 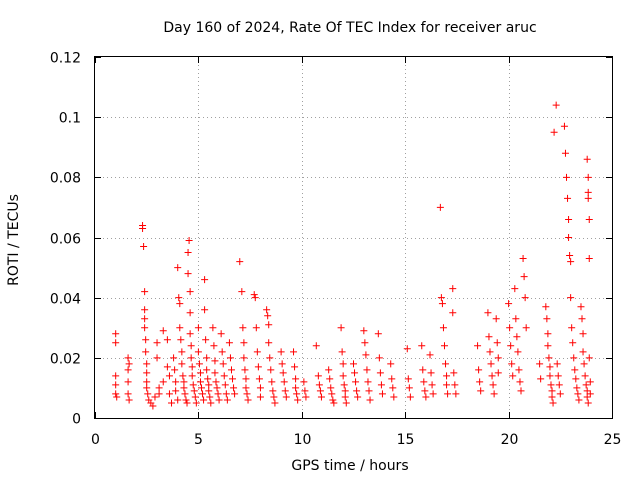 What do you see at coordinates (613, 440) in the screenshot?
I see `x-tick-label: 25` at bounding box center [613, 440].